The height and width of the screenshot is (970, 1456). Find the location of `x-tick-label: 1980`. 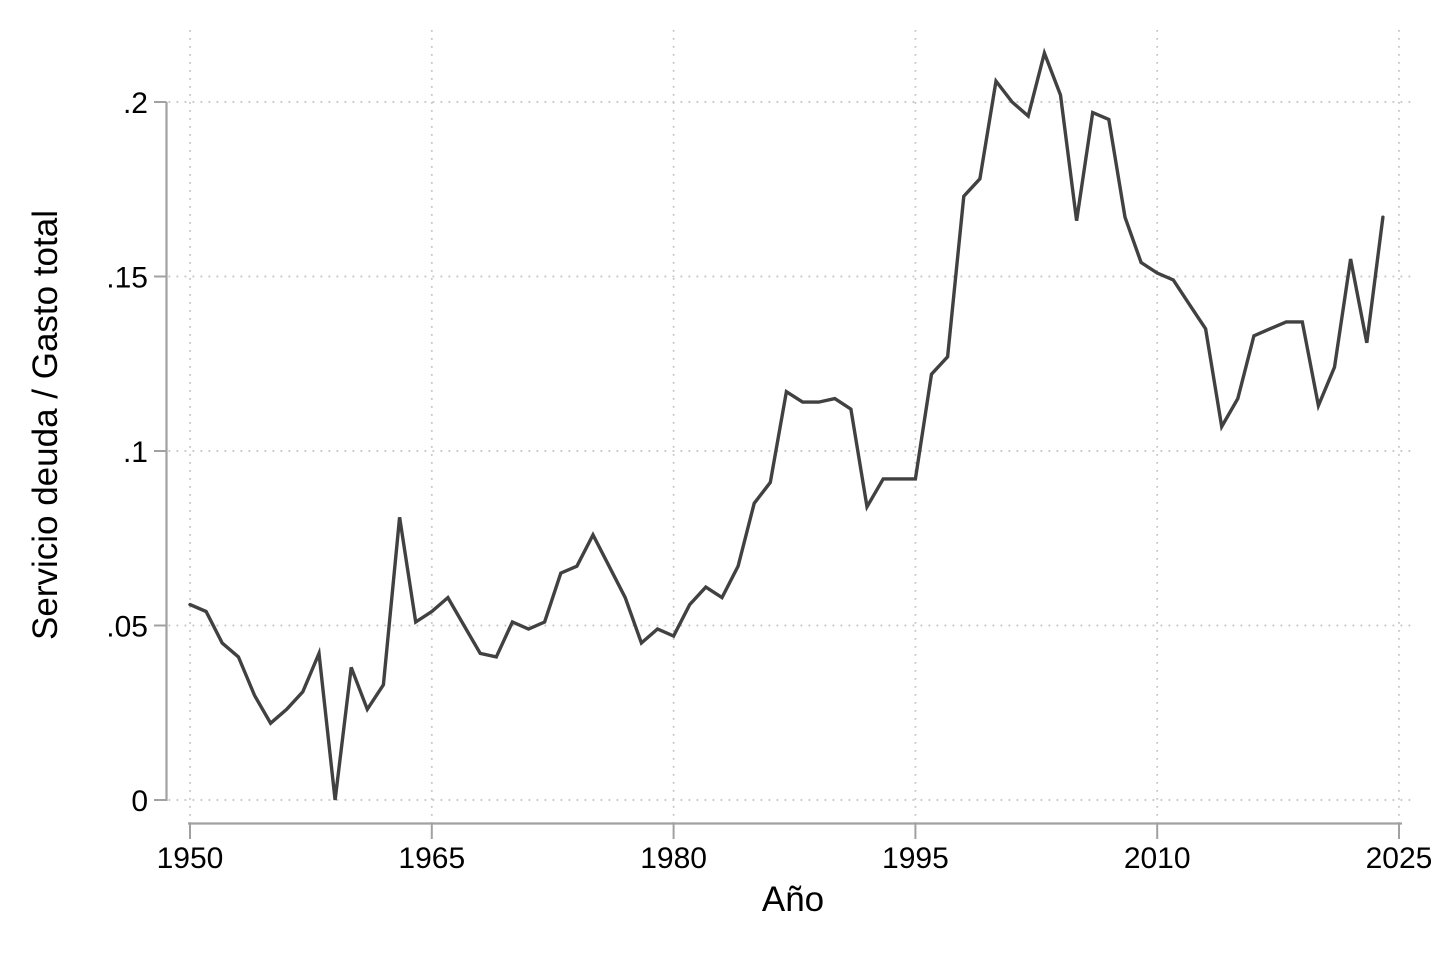

x-tick-label: 1980 is located at coordinates (673, 858).